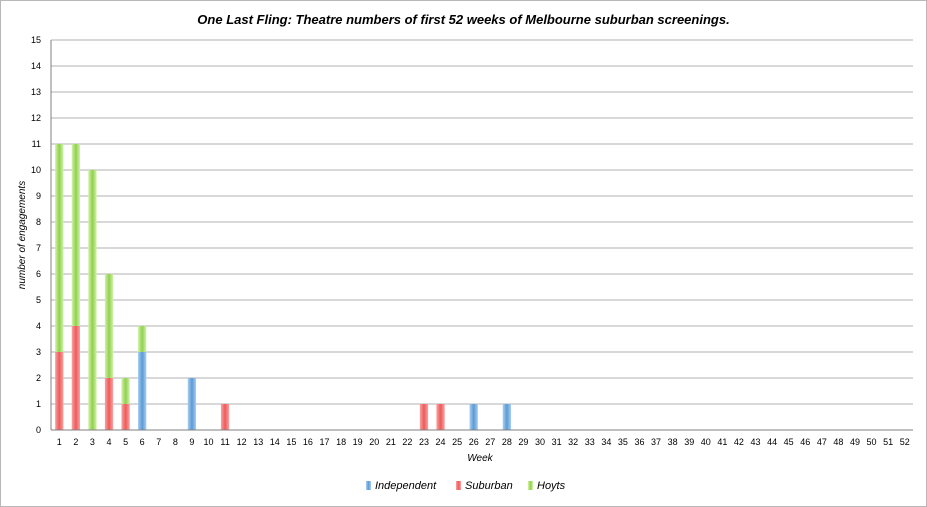 The width and height of the screenshot is (927, 507). I want to click on x-tick-label: 42, so click(739, 442).